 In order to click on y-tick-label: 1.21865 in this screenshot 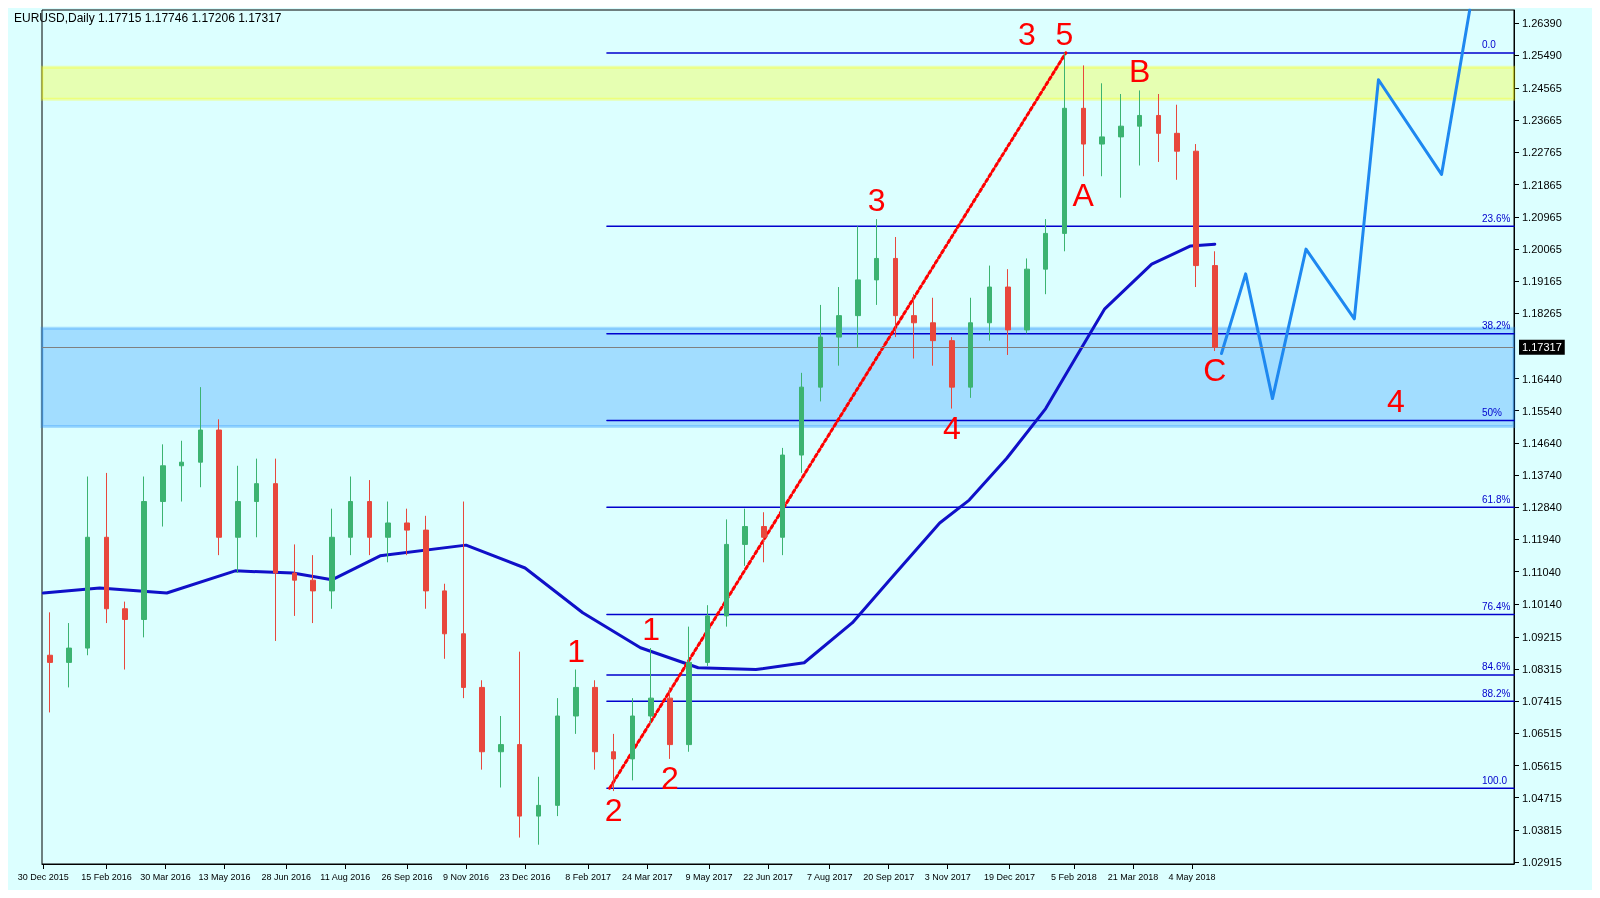, I will do `click(1542, 184)`.